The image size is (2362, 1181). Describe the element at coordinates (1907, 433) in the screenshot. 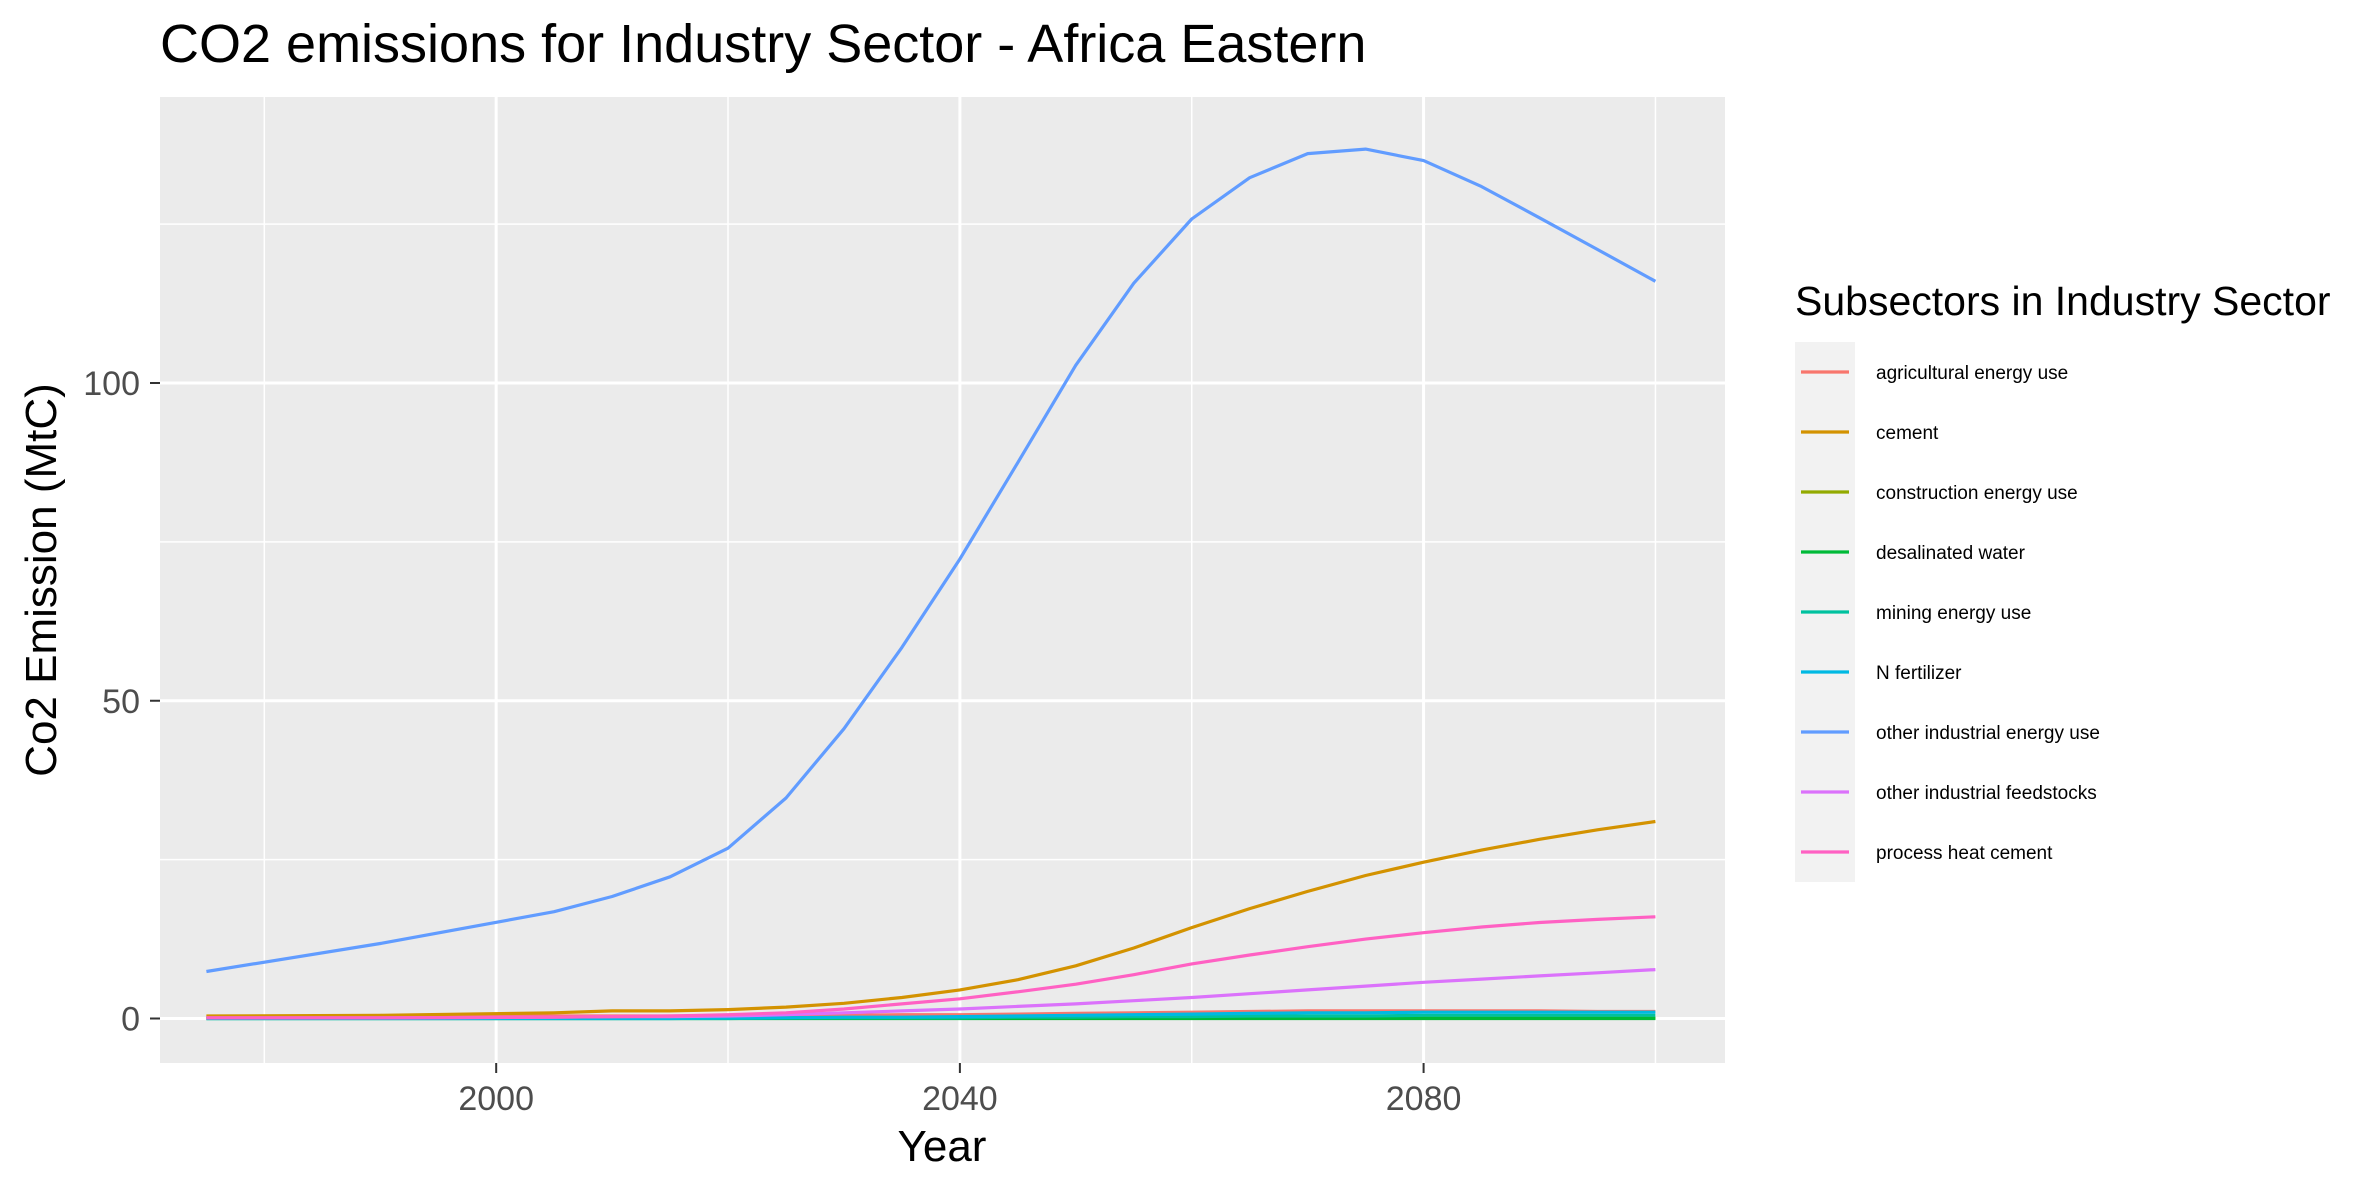

I see `legend-label-1: cement` at that location.